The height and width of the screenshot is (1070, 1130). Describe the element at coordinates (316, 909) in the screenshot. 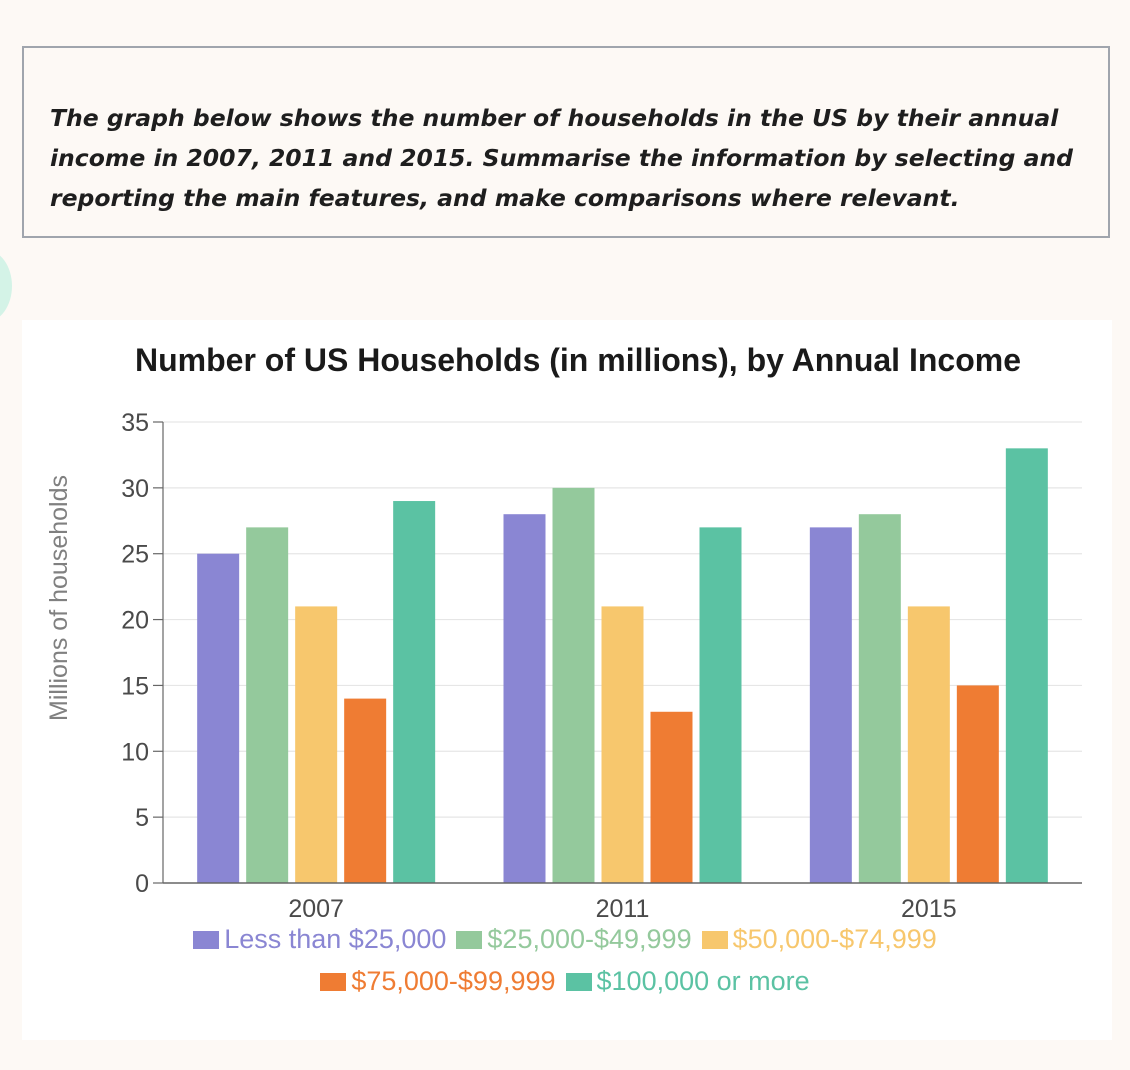

I see `x-tick-label: 2007` at that location.